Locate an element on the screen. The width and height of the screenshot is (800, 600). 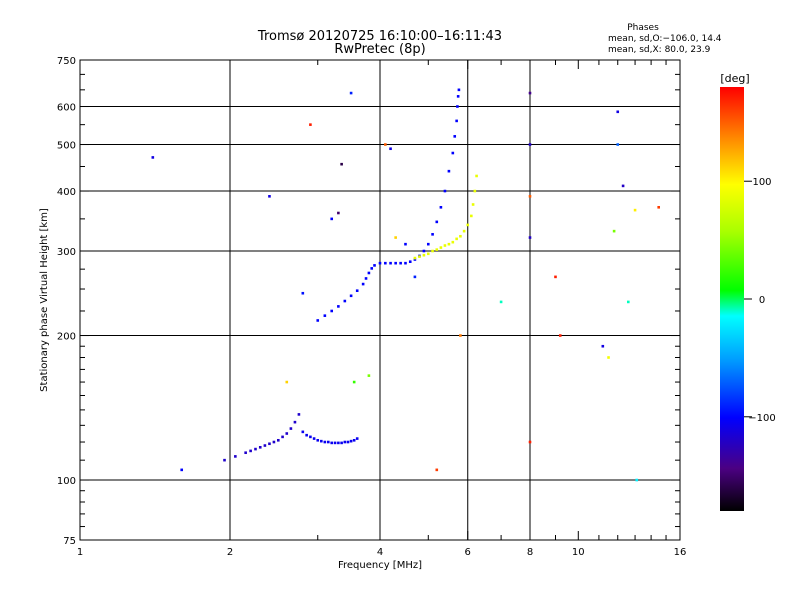
x-tick-label: 6 is located at coordinates (468, 552).